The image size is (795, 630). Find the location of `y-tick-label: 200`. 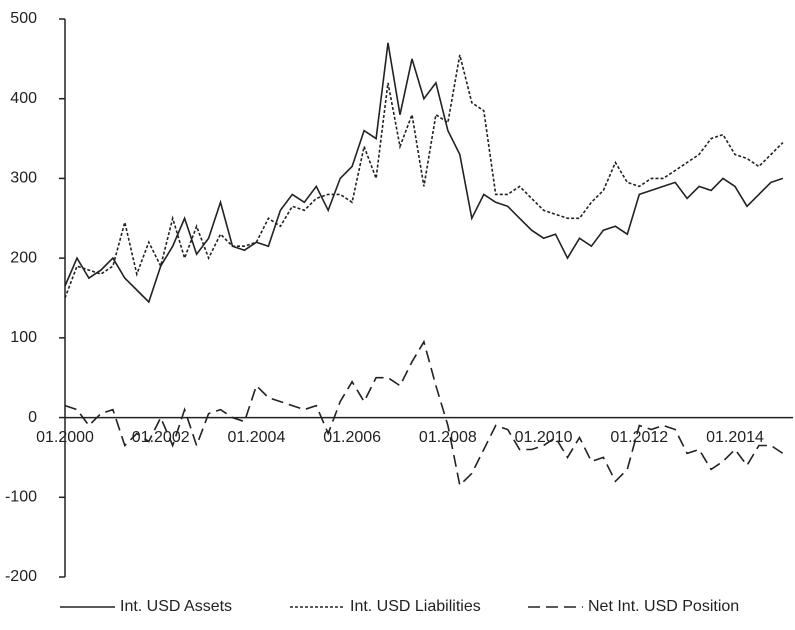

y-tick-label: 200 is located at coordinates (23, 257).